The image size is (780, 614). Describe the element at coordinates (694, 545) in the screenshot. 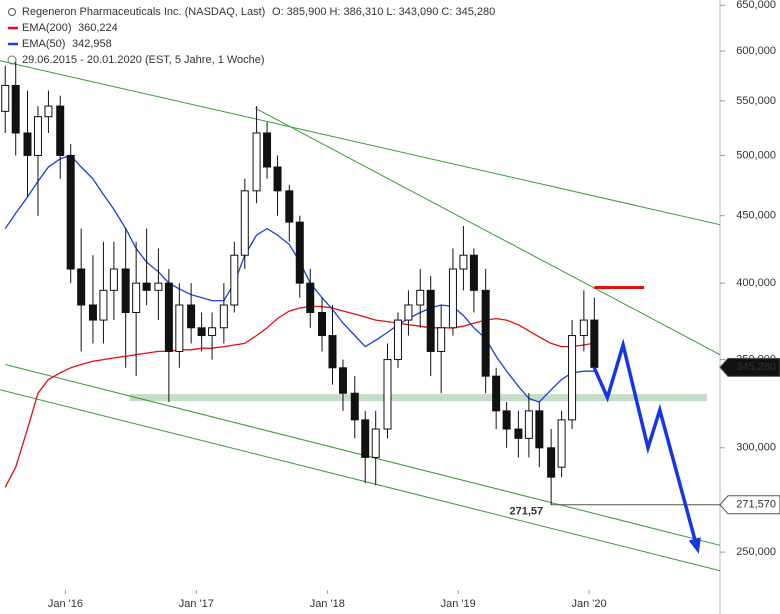

I see `projection-arrowhead` at that location.